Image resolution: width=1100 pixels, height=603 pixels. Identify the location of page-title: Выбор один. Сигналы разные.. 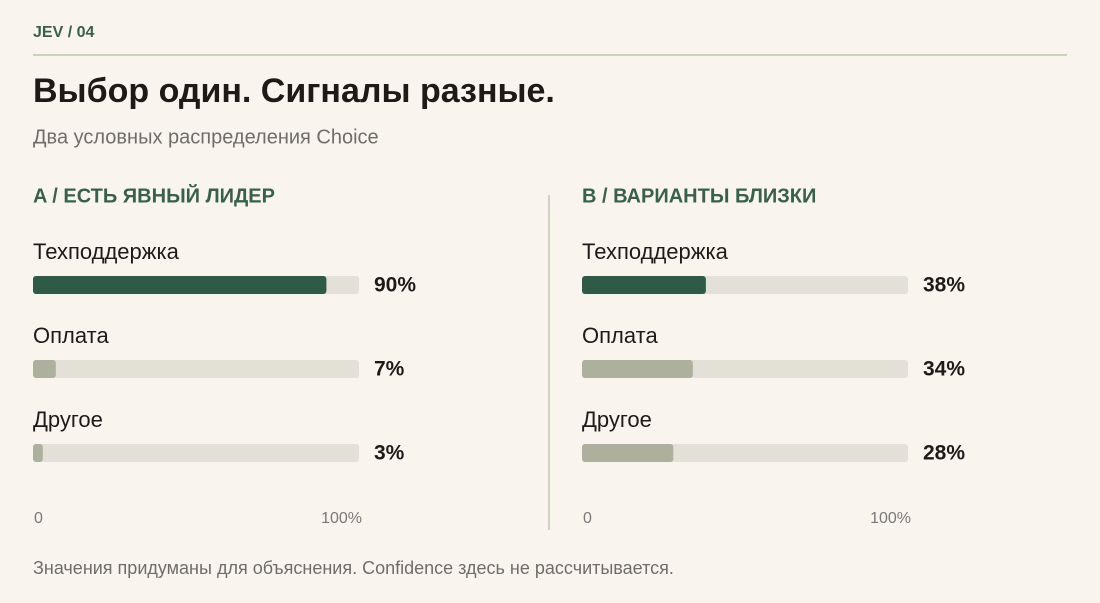
(294, 91).